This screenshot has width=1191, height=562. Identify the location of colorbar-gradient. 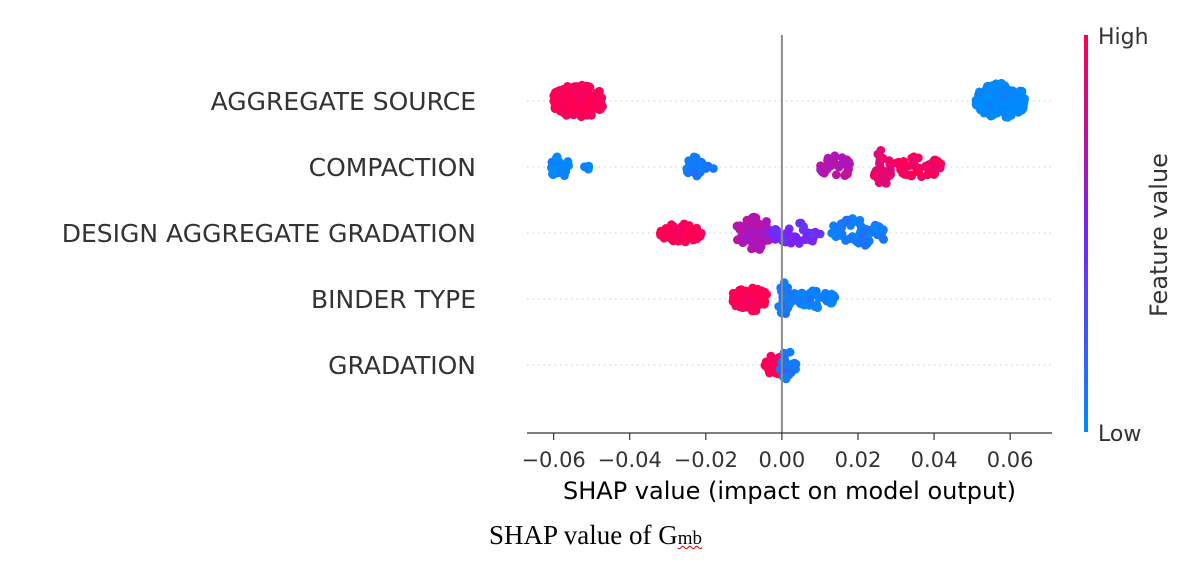
(1086, 233).